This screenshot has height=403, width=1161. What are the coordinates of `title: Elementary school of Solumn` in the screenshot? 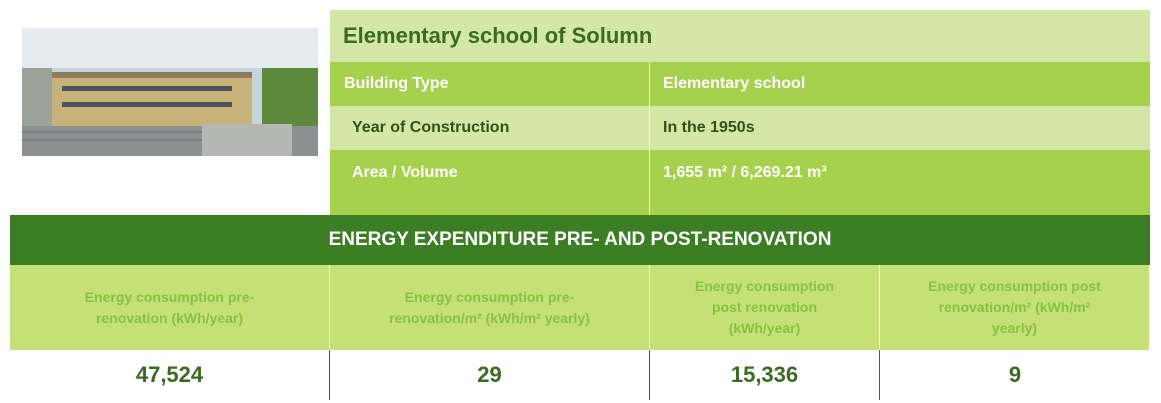 It's located at (740, 36).